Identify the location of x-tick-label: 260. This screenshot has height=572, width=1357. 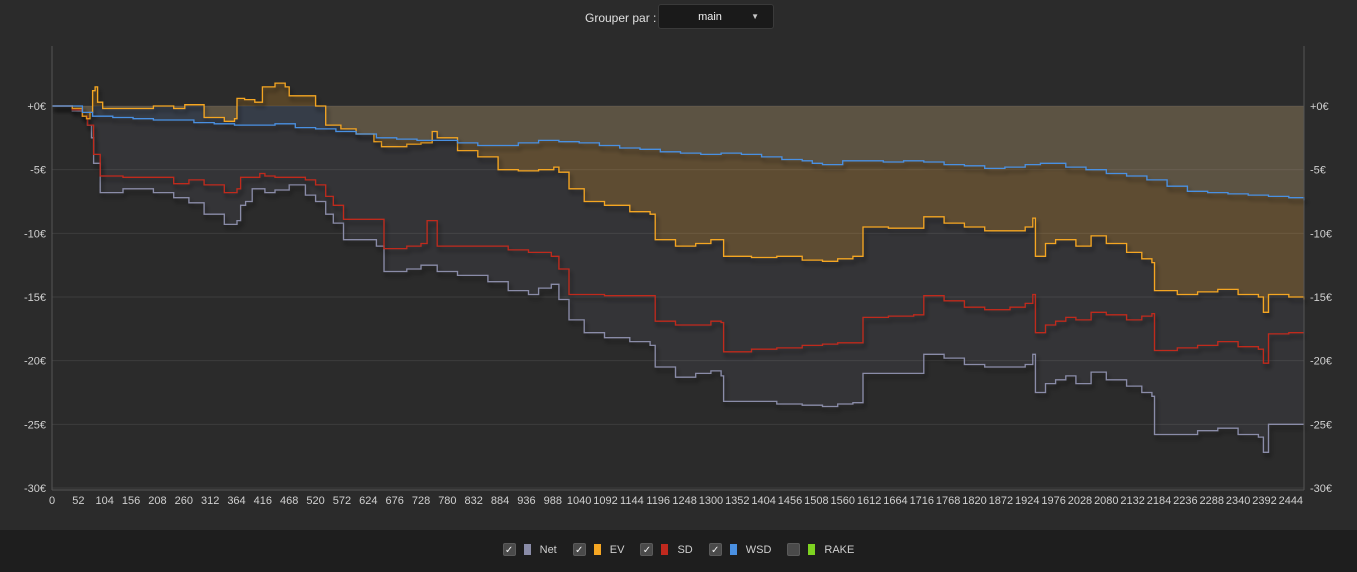
(184, 501).